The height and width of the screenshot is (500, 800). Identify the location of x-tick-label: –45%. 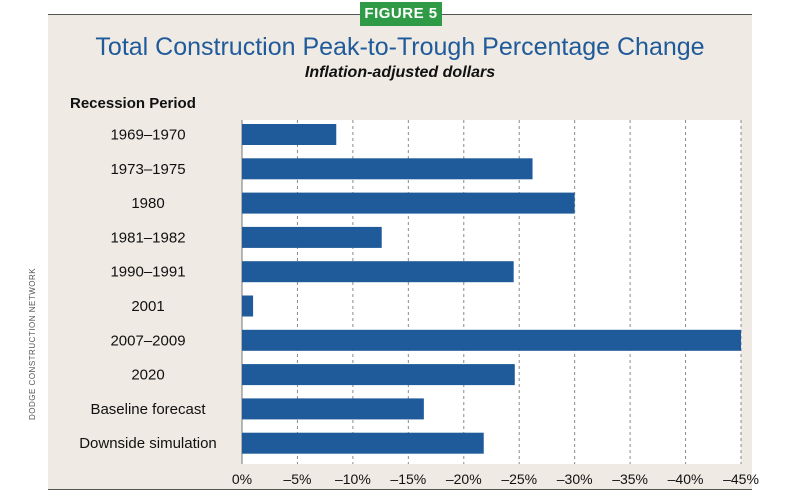
(741, 479).